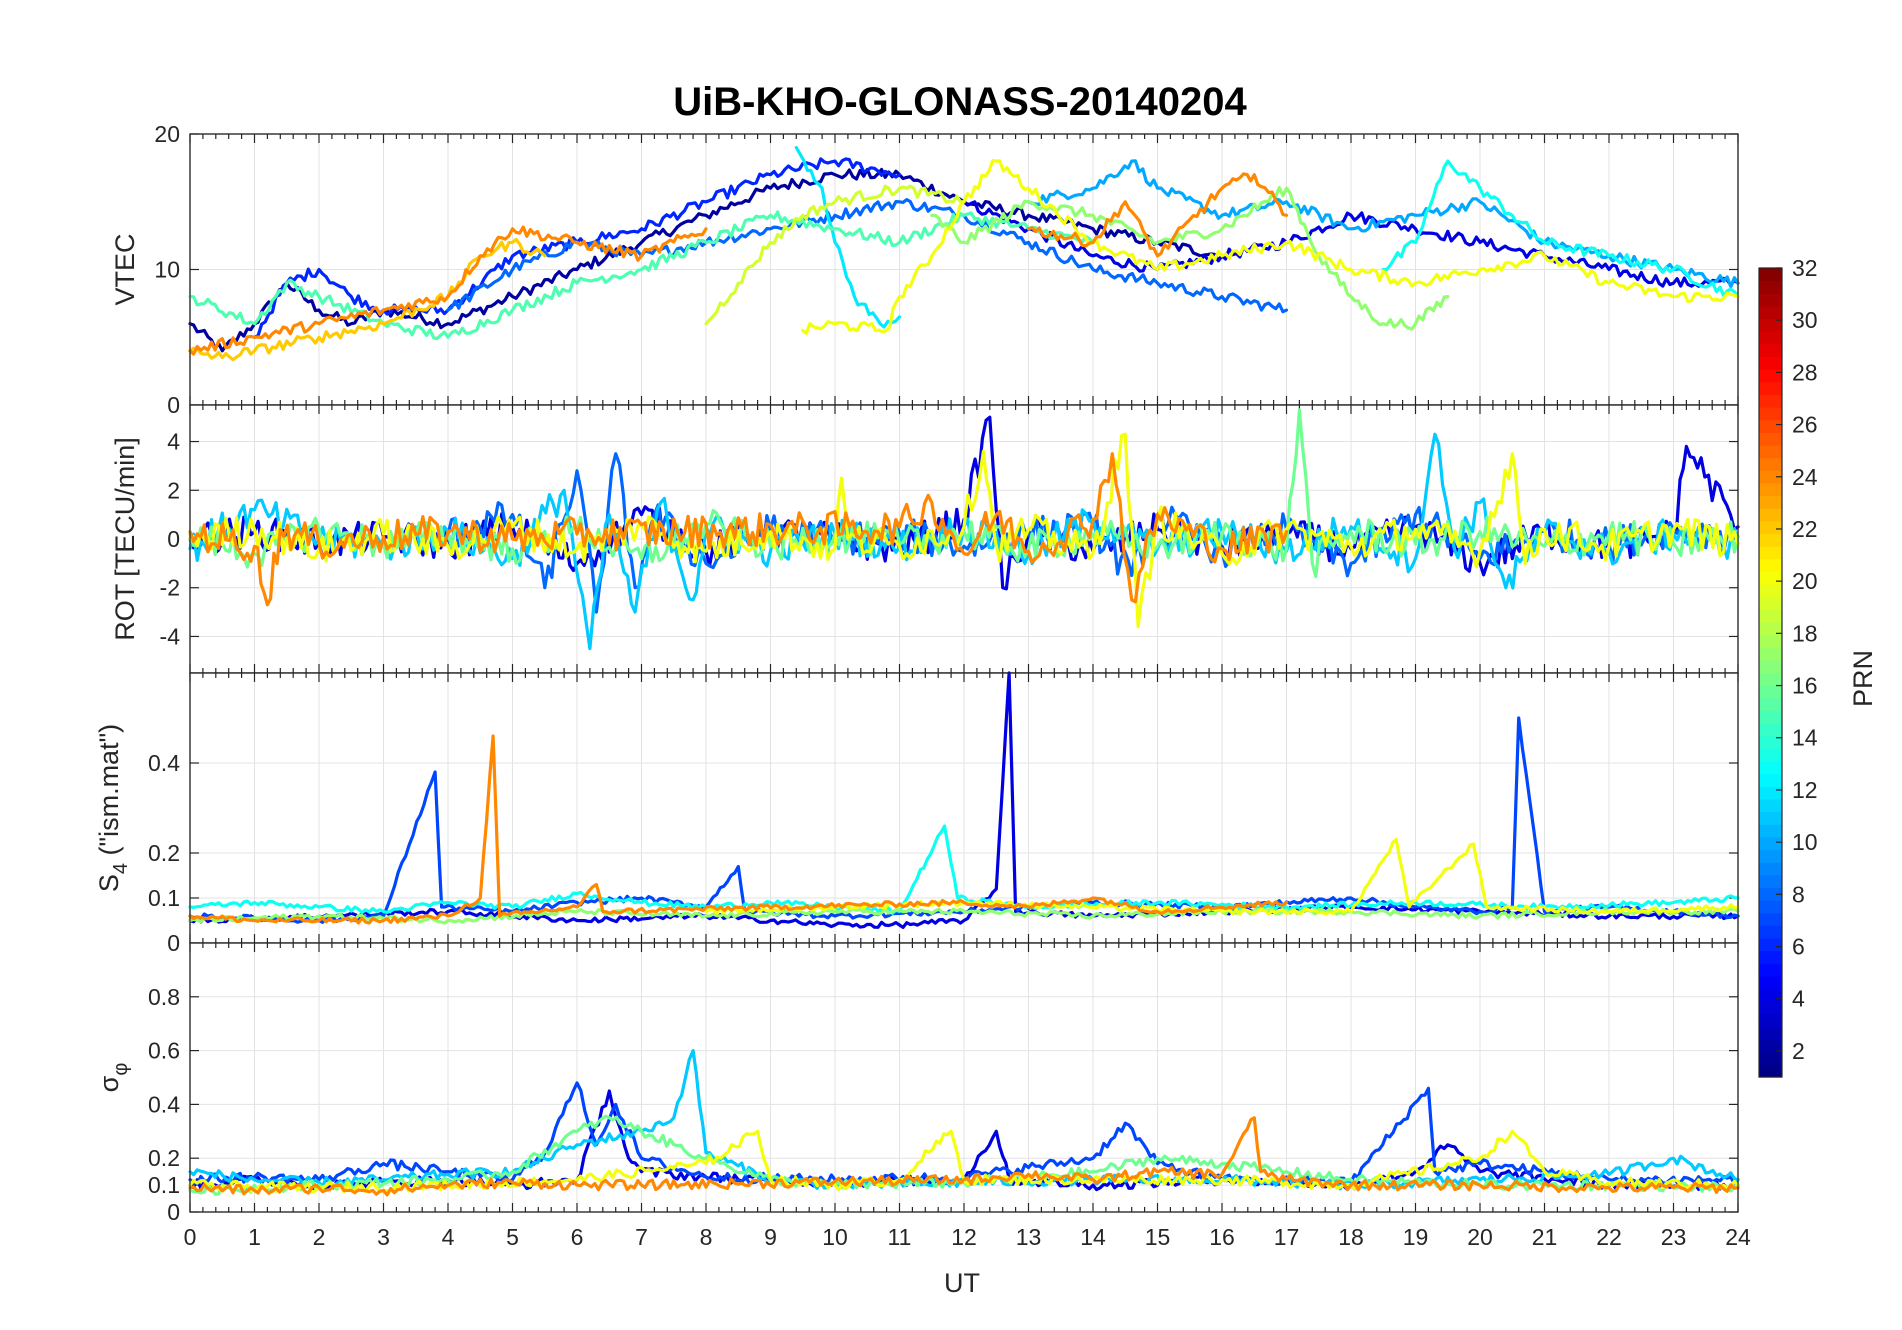  Describe the element at coordinates (170, 588) in the screenshot. I see `y-tick-label: -2` at that location.